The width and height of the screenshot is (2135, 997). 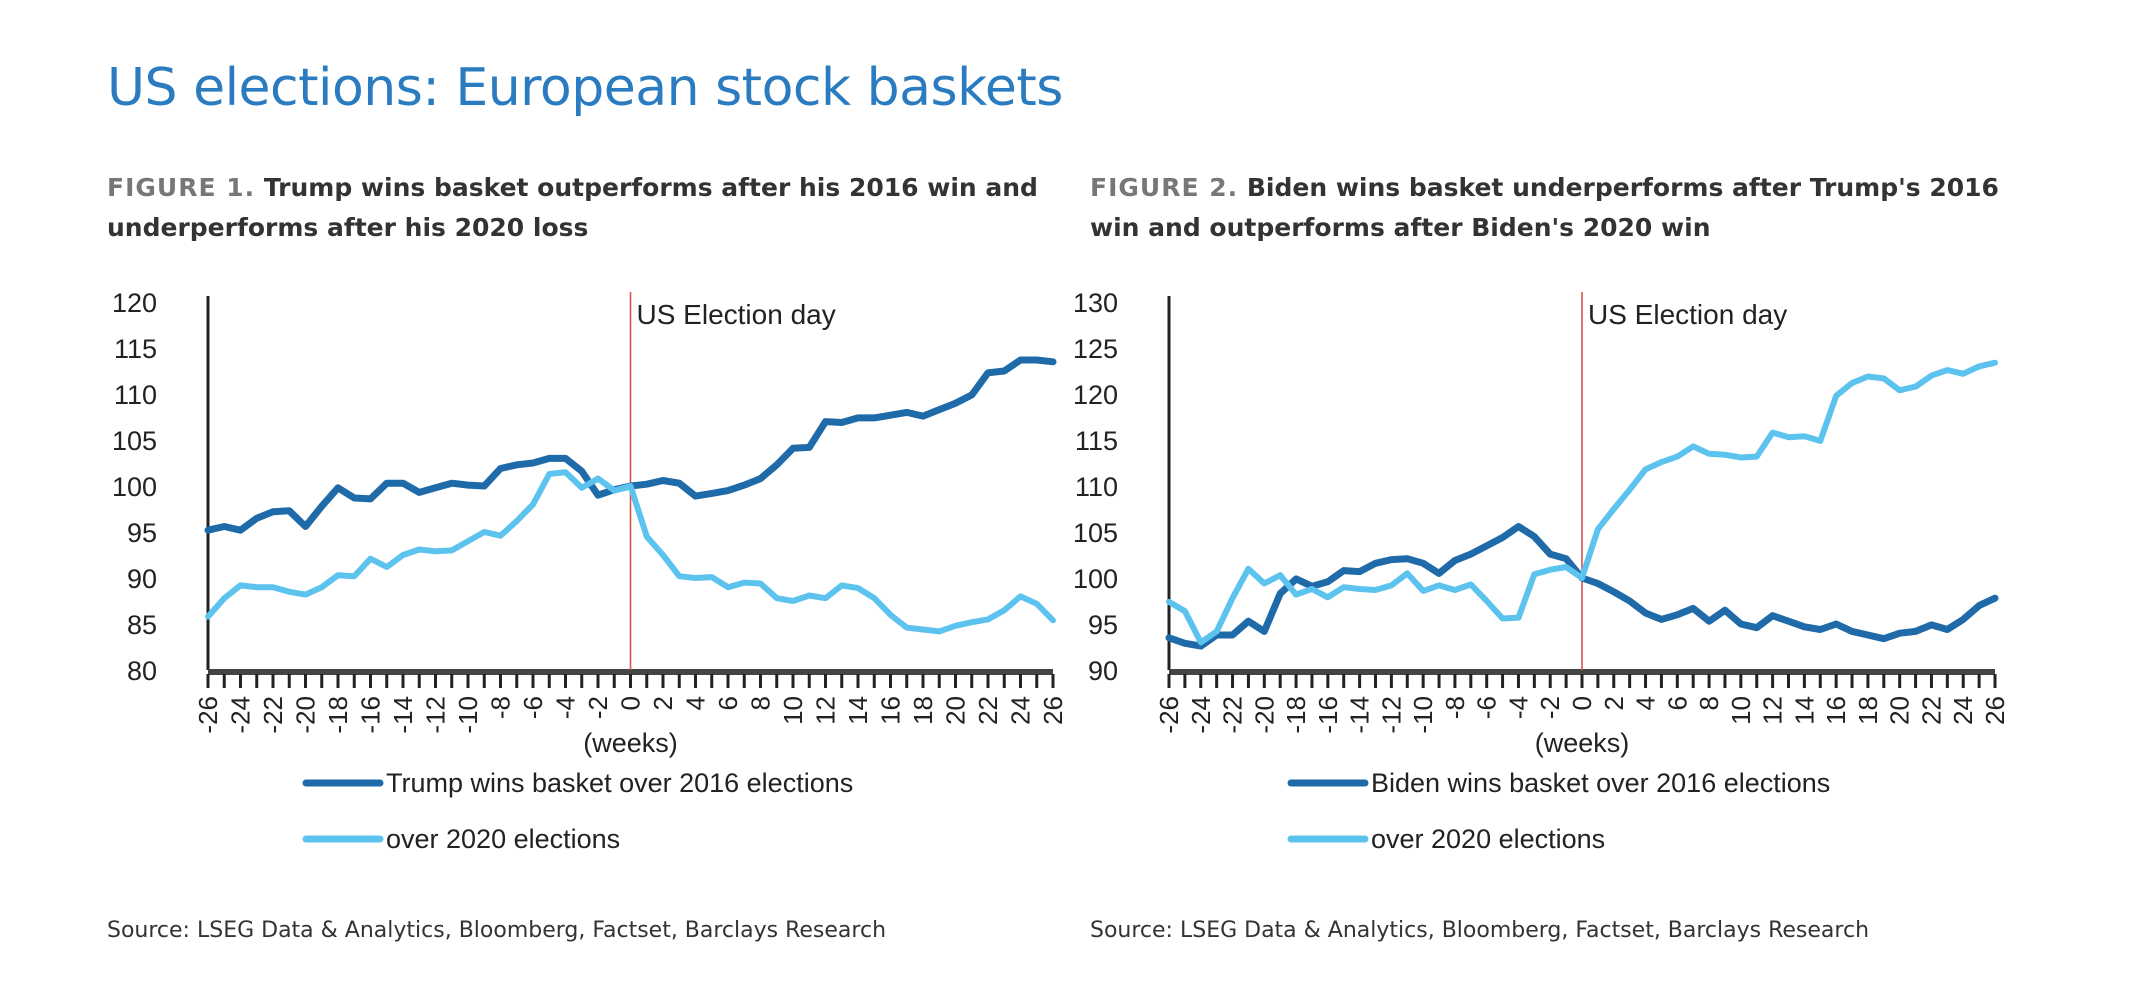 What do you see at coordinates (1164, 187) in the screenshot?
I see `figure-2-label: FIGURE 2.` at bounding box center [1164, 187].